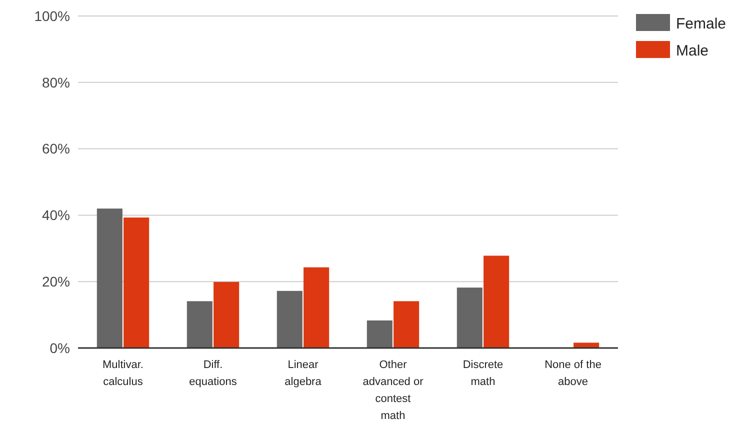  What do you see at coordinates (701, 23) in the screenshot?
I see `legend-label: Female` at bounding box center [701, 23].